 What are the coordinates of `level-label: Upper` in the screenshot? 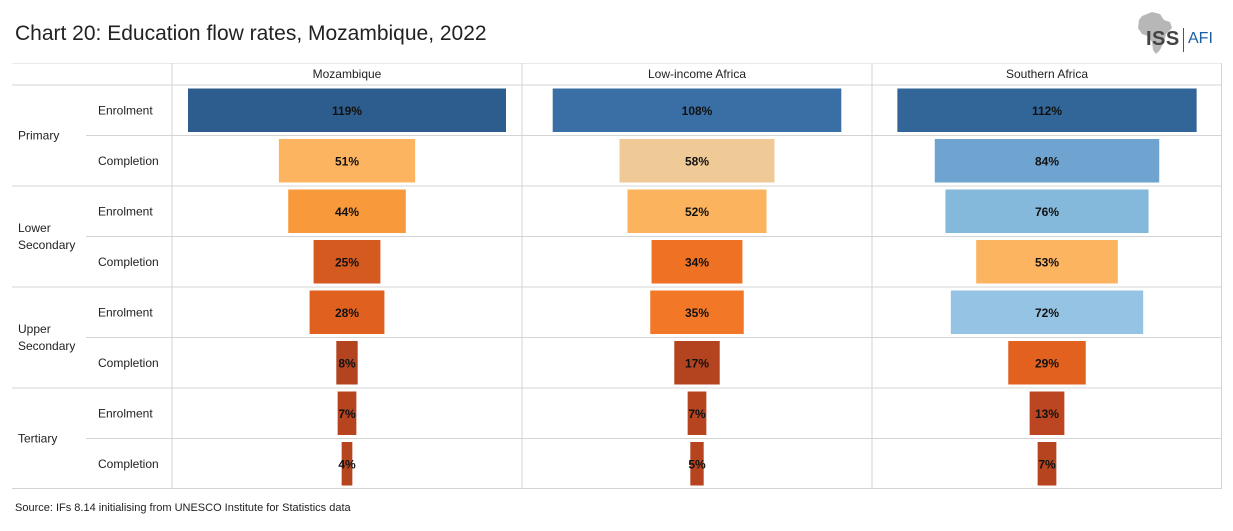 It's located at (34, 329).